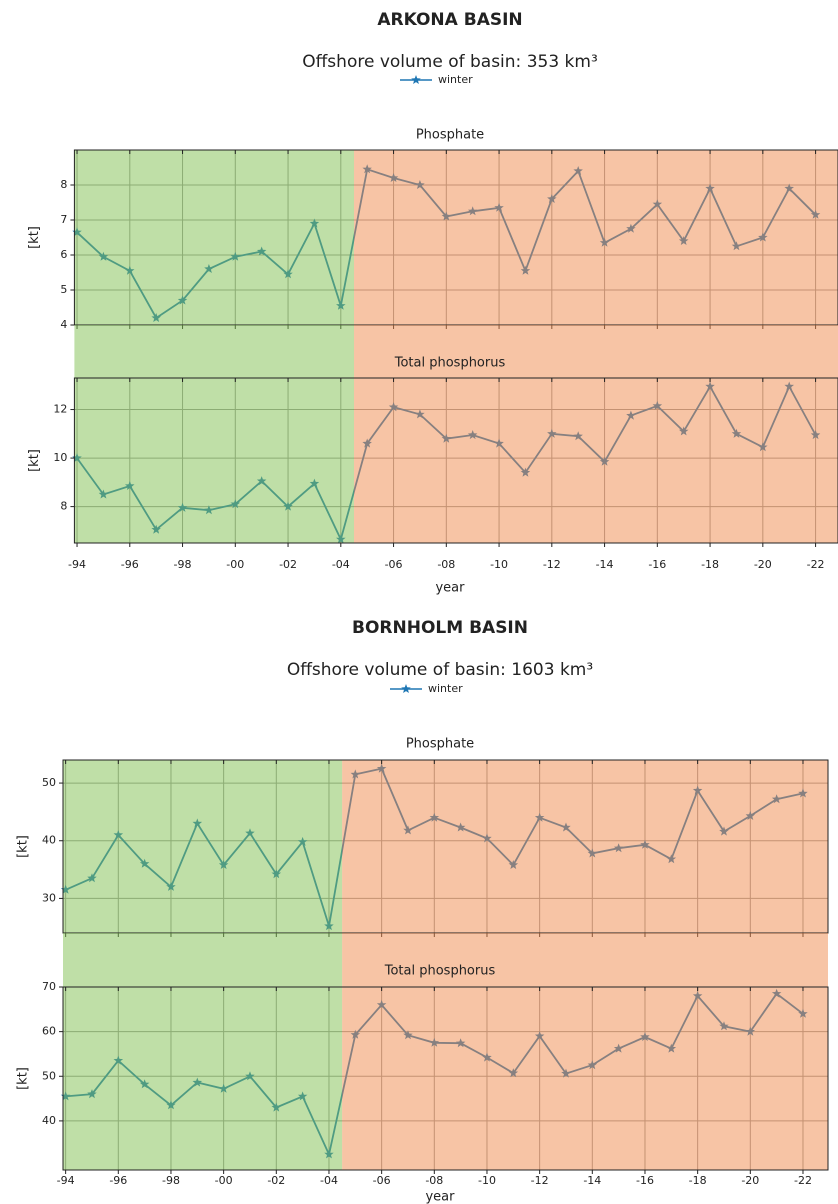  I want to click on y-tick-label: 4, so click(63, 324).